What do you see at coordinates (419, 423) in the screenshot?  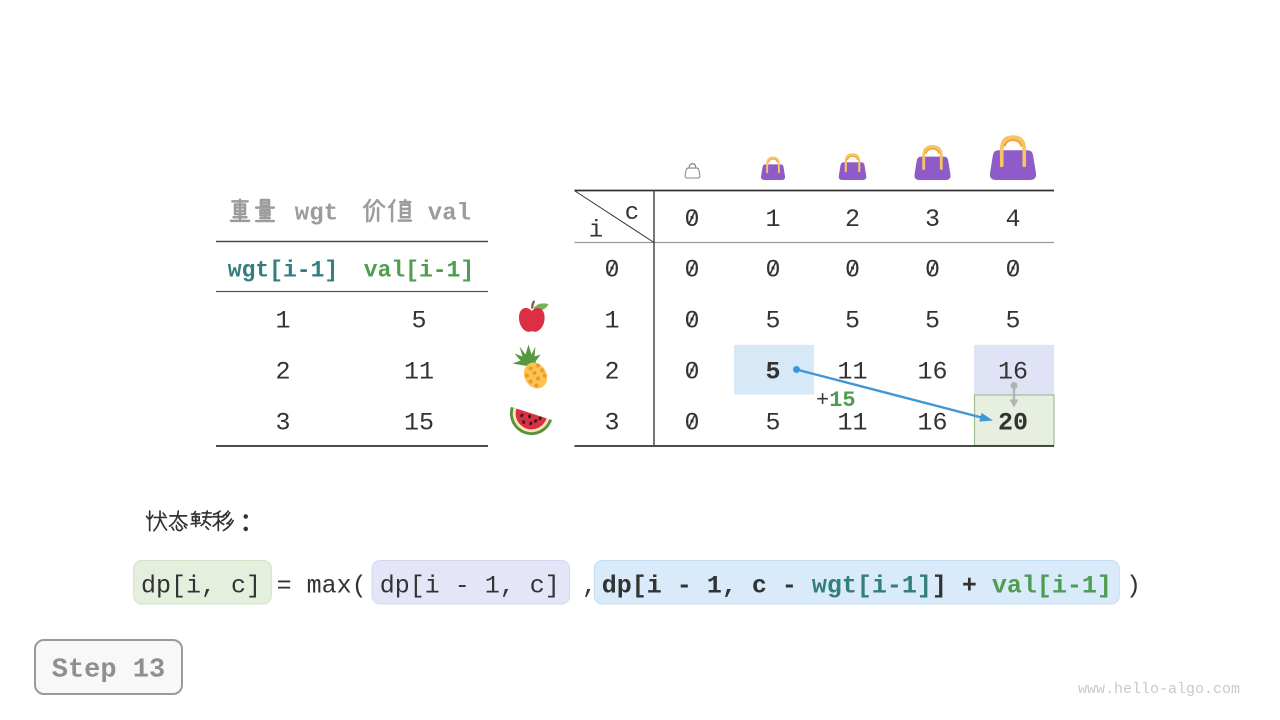 I see `svg-text: 15` at bounding box center [419, 423].